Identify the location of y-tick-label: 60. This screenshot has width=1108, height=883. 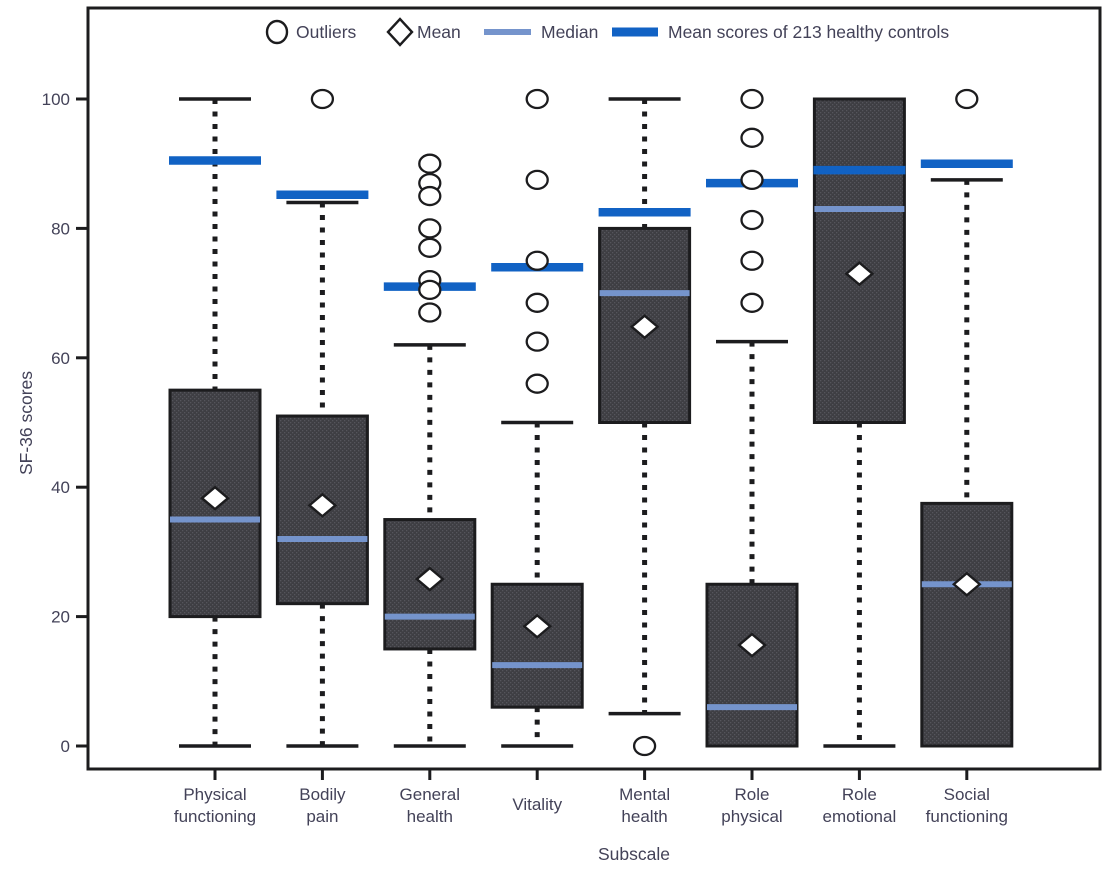
(60, 358).